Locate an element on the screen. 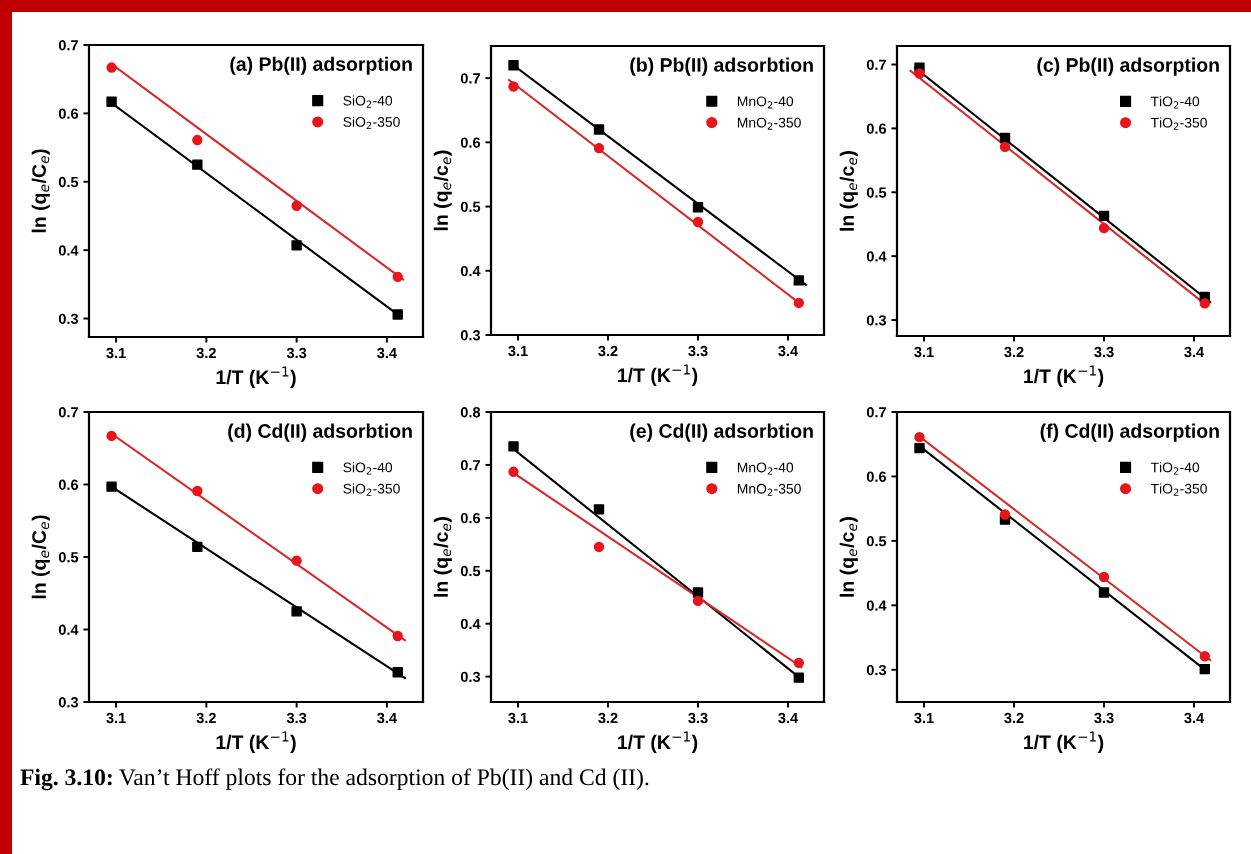 The image size is (1251, 854). legend-label: TiO$_{2}$-350 is located at coordinates (1178, 123).